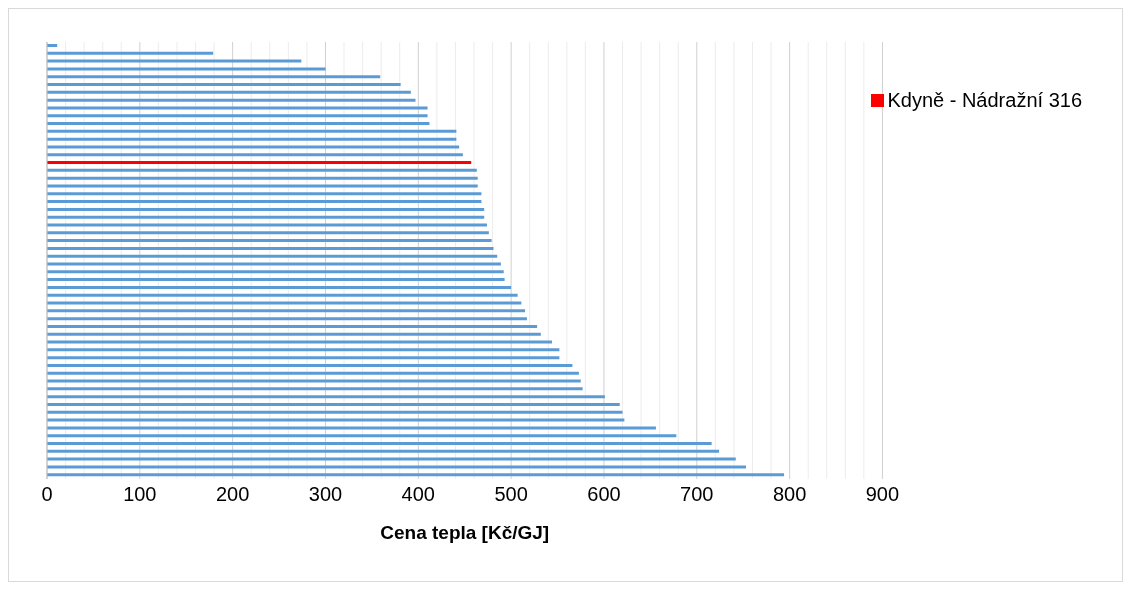 The height and width of the screenshot is (590, 1131). What do you see at coordinates (984, 100) in the screenshot?
I see `legend-label: Kdyně - Nádražní 316` at bounding box center [984, 100].